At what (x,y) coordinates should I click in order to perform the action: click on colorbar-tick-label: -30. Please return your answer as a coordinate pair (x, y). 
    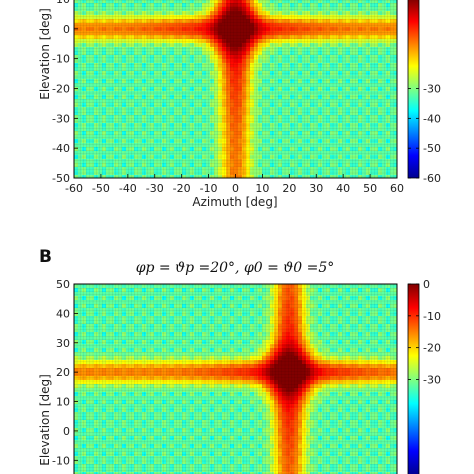
    Looking at the image, I should click on (432, 89).